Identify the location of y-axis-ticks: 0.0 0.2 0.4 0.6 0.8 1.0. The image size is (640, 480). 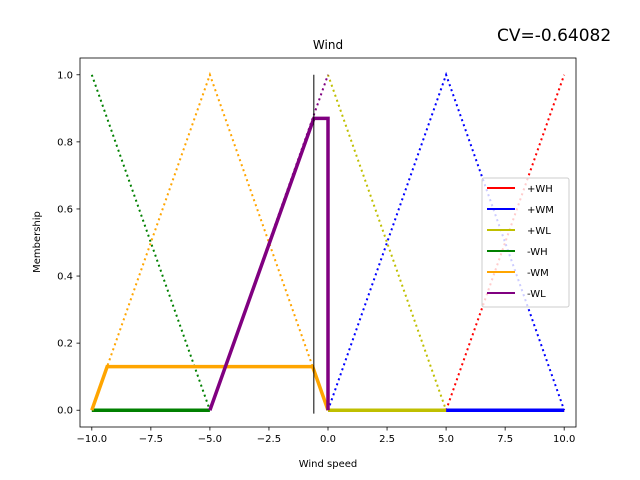
(68, 243).